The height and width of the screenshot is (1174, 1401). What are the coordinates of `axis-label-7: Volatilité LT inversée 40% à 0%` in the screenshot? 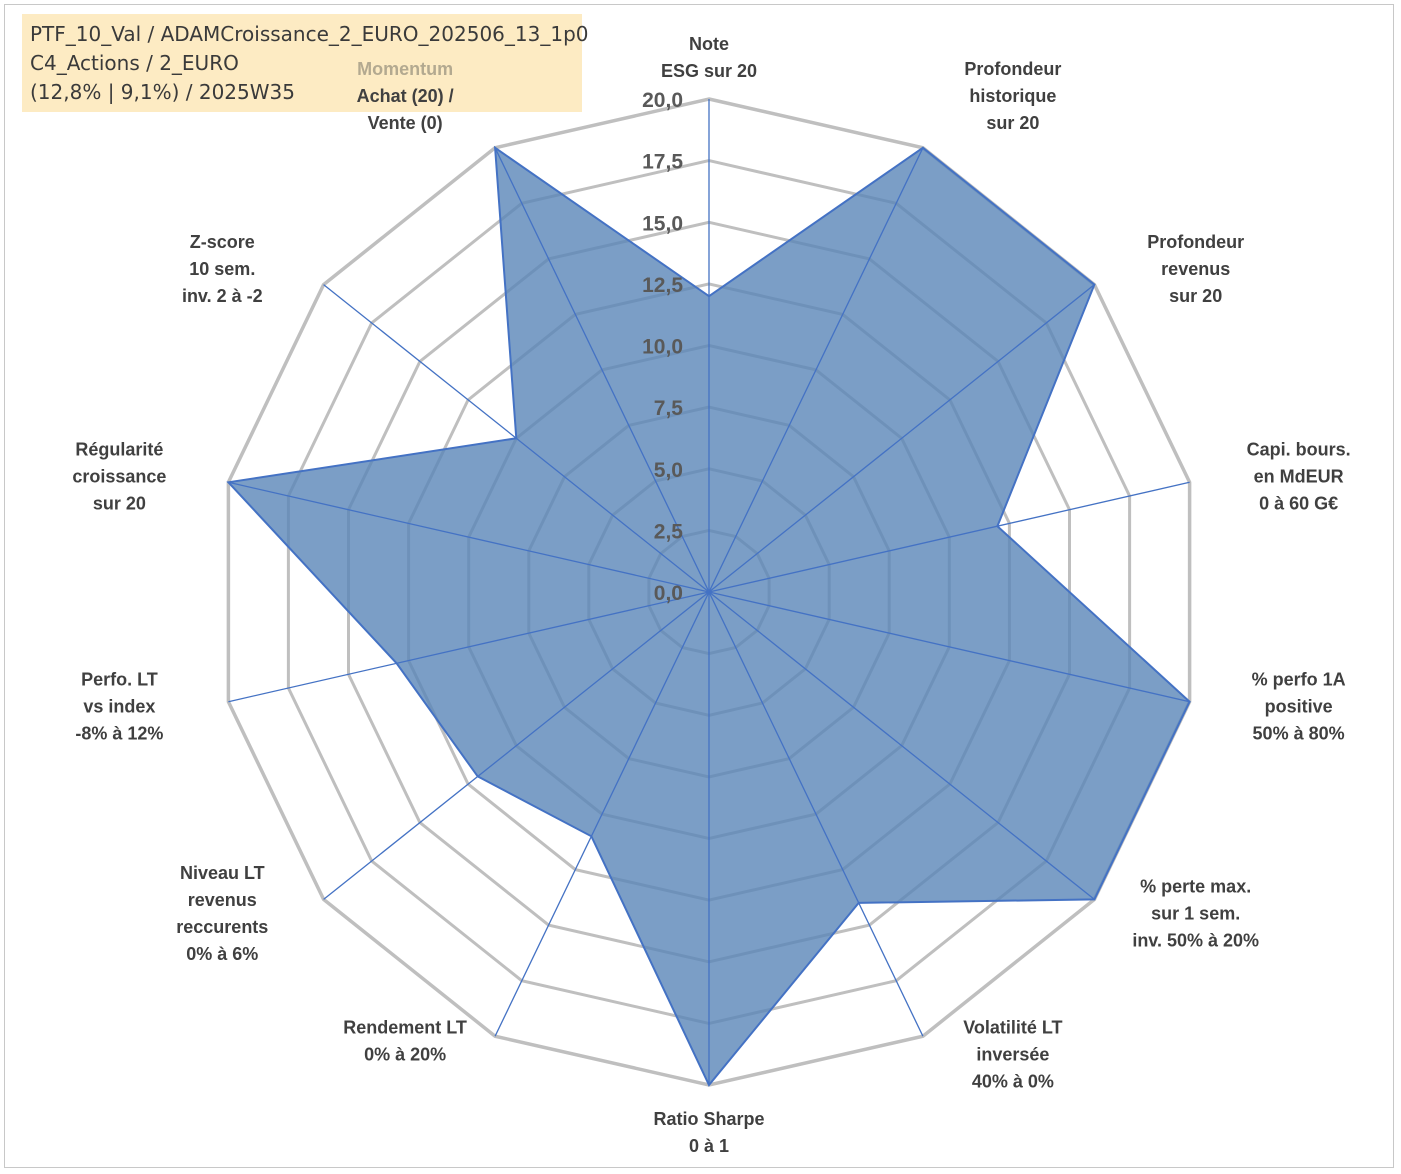 It's located at (1012, 1055).